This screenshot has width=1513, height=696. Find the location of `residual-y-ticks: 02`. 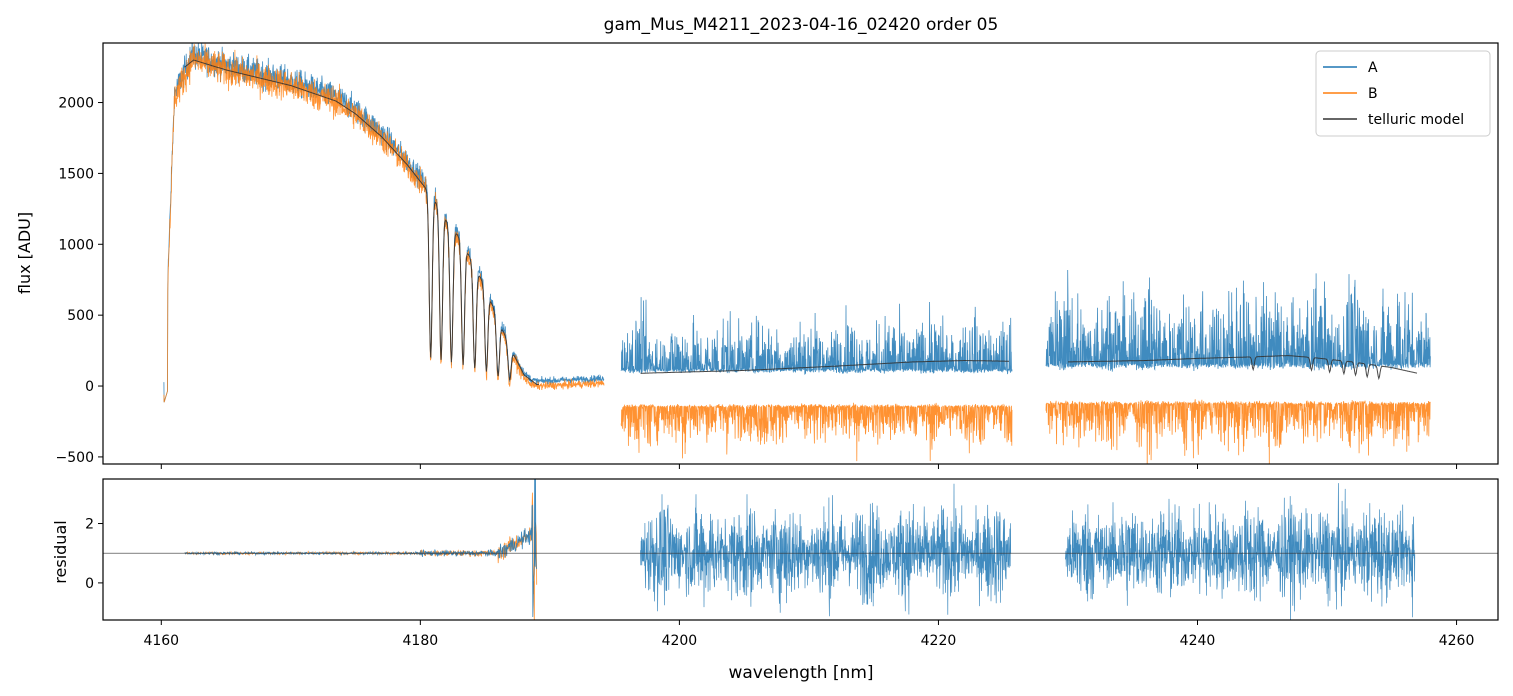

residual-y-ticks: 02 is located at coordinates (94, 554).